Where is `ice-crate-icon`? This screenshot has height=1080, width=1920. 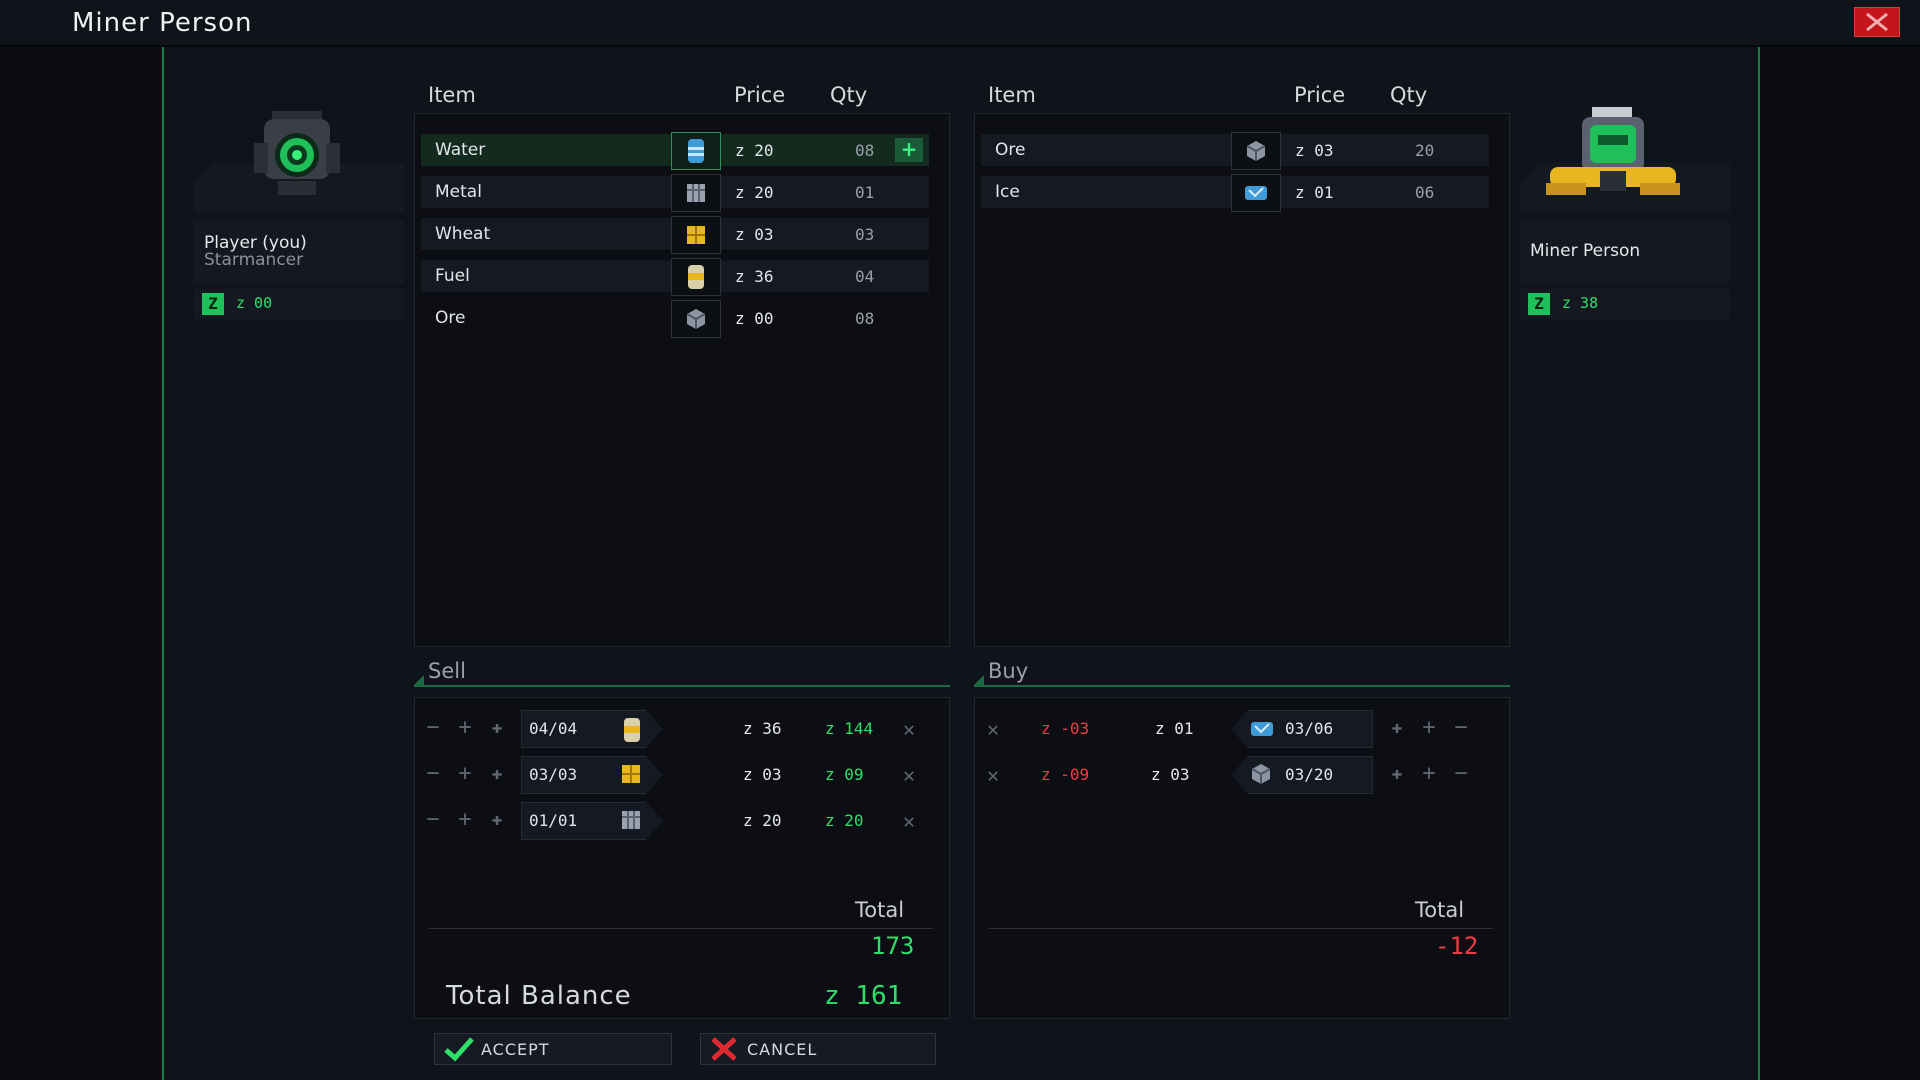 ice-crate-icon is located at coordinates (1256, 193).